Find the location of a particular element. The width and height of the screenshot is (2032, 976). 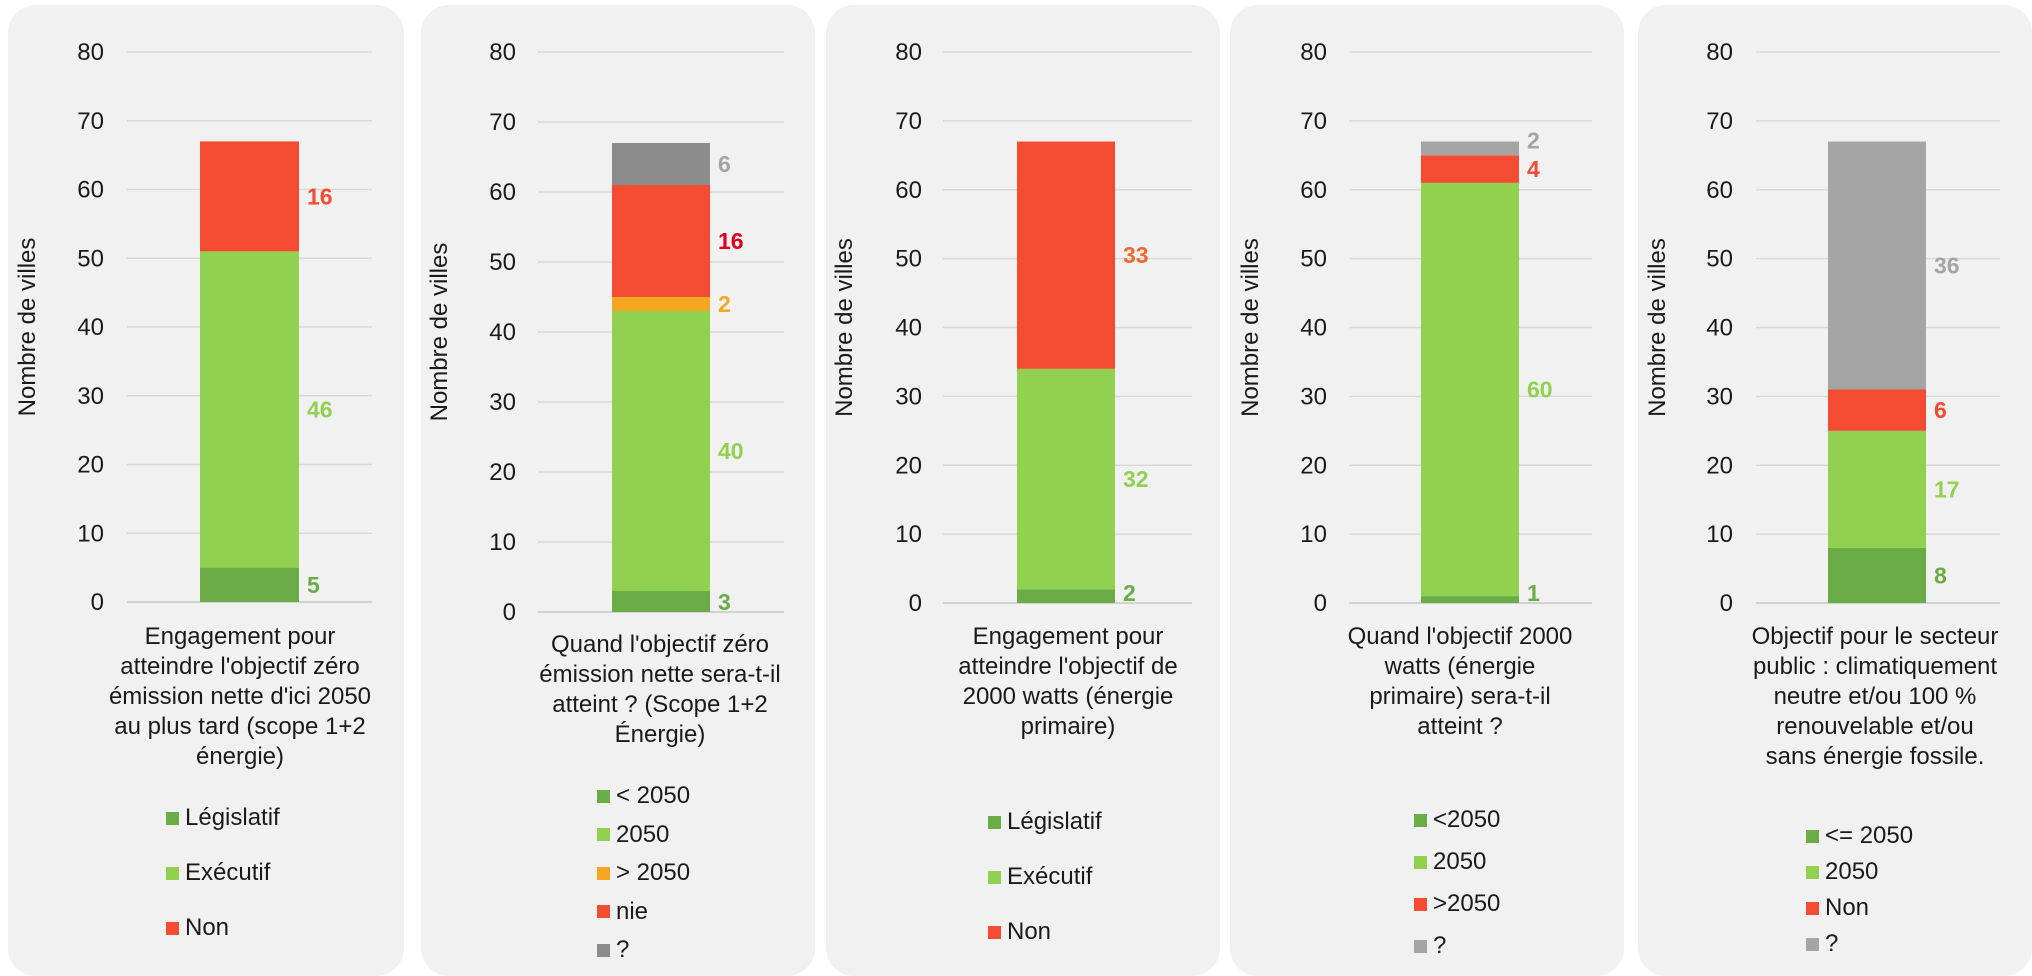

legend-item: <= 2050 is located at coordinates (1859, 836).